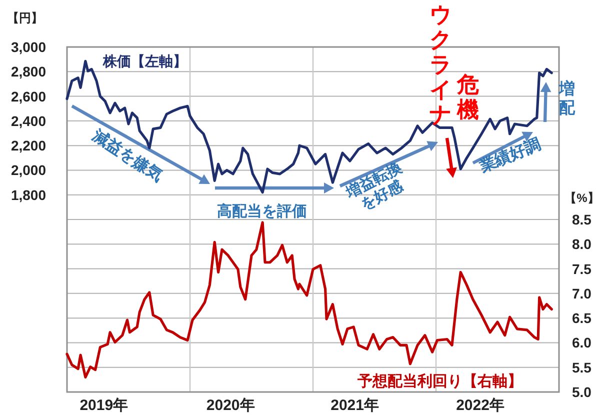  I want to click on x-tick-label: 2020年, so click(230, 405).